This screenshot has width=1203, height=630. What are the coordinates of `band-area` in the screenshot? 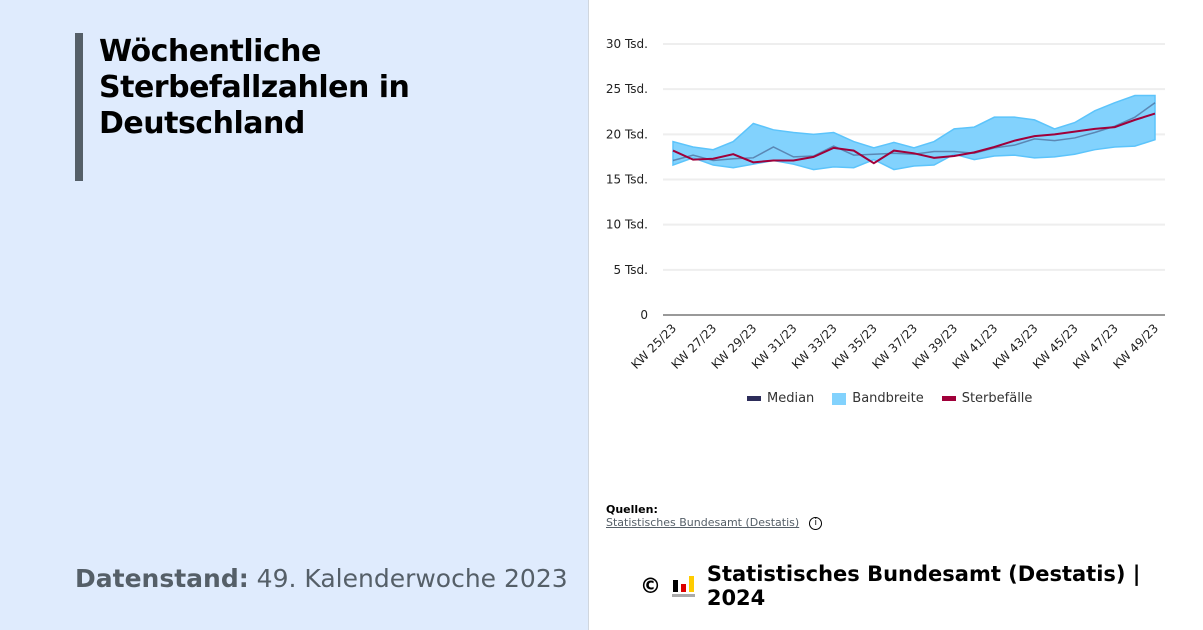 It's located at (914, 132).